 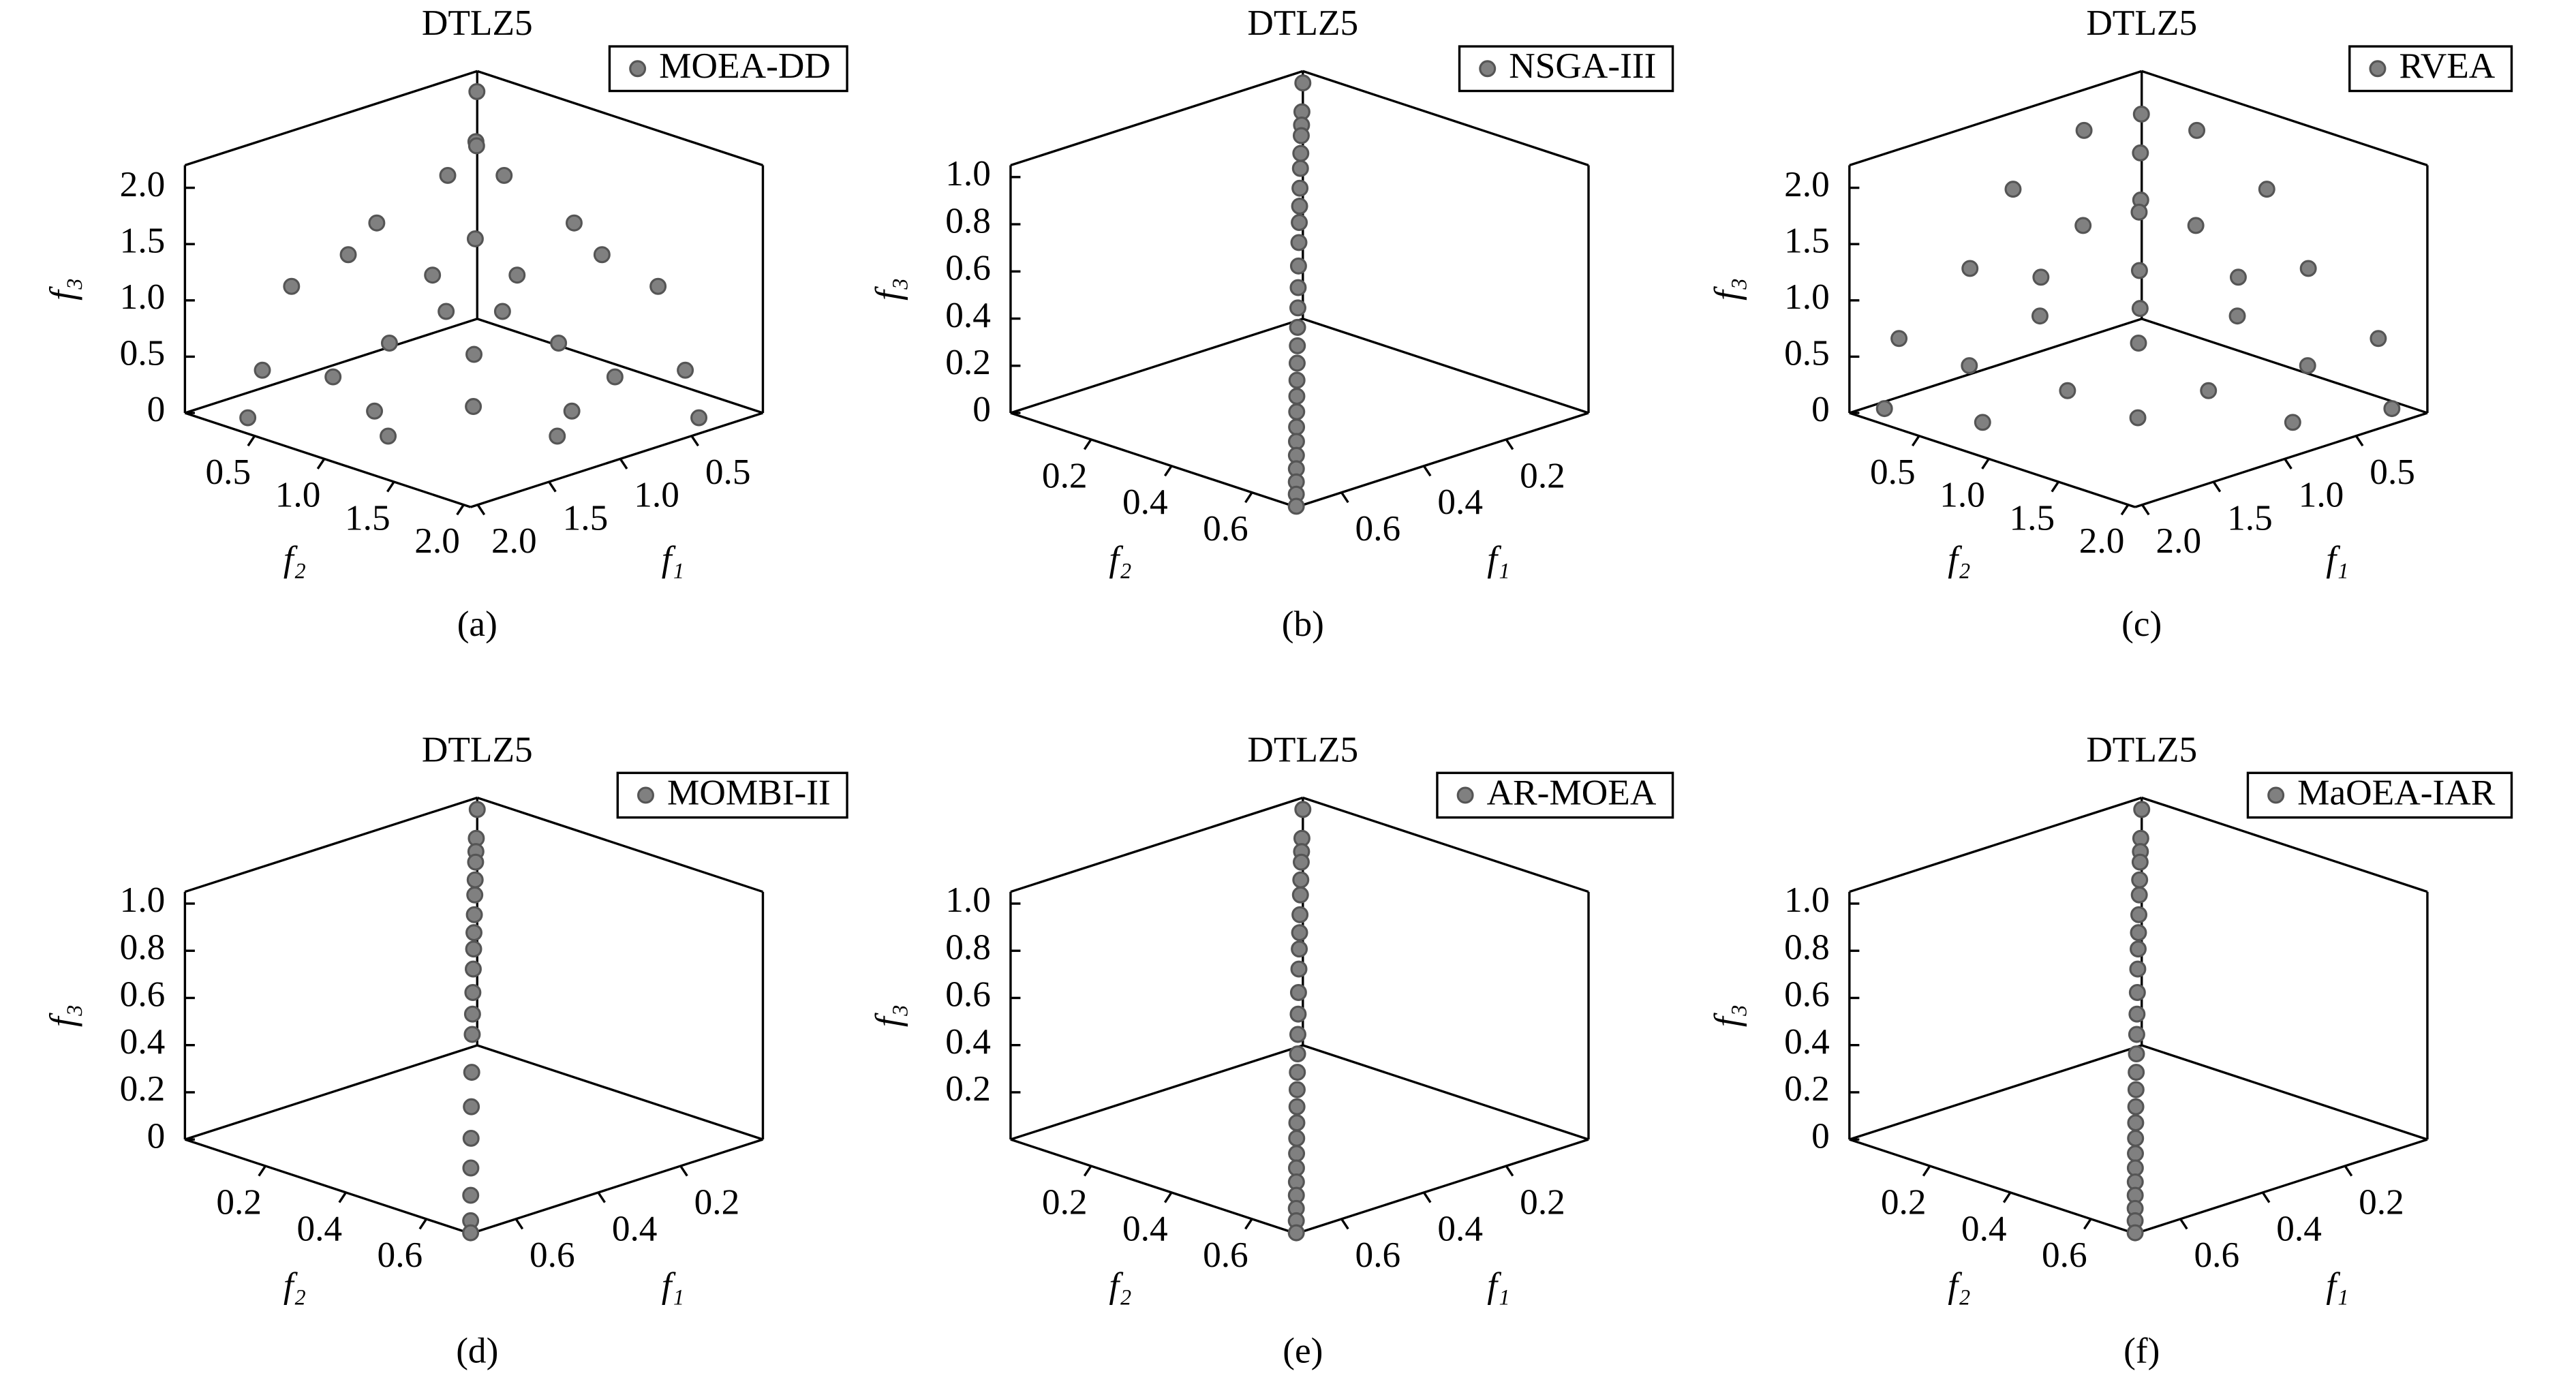 What do you see at coordinates (1893, 472) in the screenshot?
I see `y-tick-label: 0.5` at bounding box center [1893, 472].